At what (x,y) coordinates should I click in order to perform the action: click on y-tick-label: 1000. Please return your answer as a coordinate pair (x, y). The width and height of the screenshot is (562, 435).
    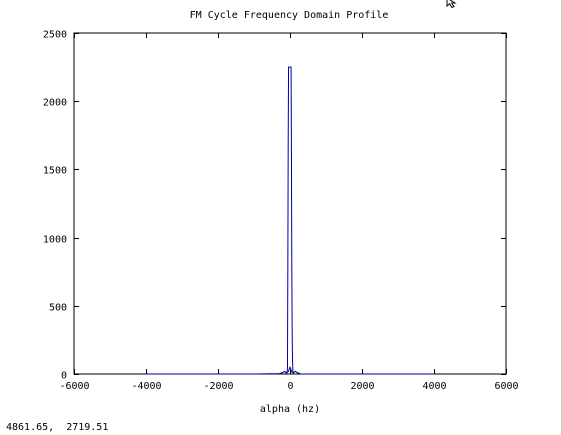
    Looking at the image, I should click on (55, 240).